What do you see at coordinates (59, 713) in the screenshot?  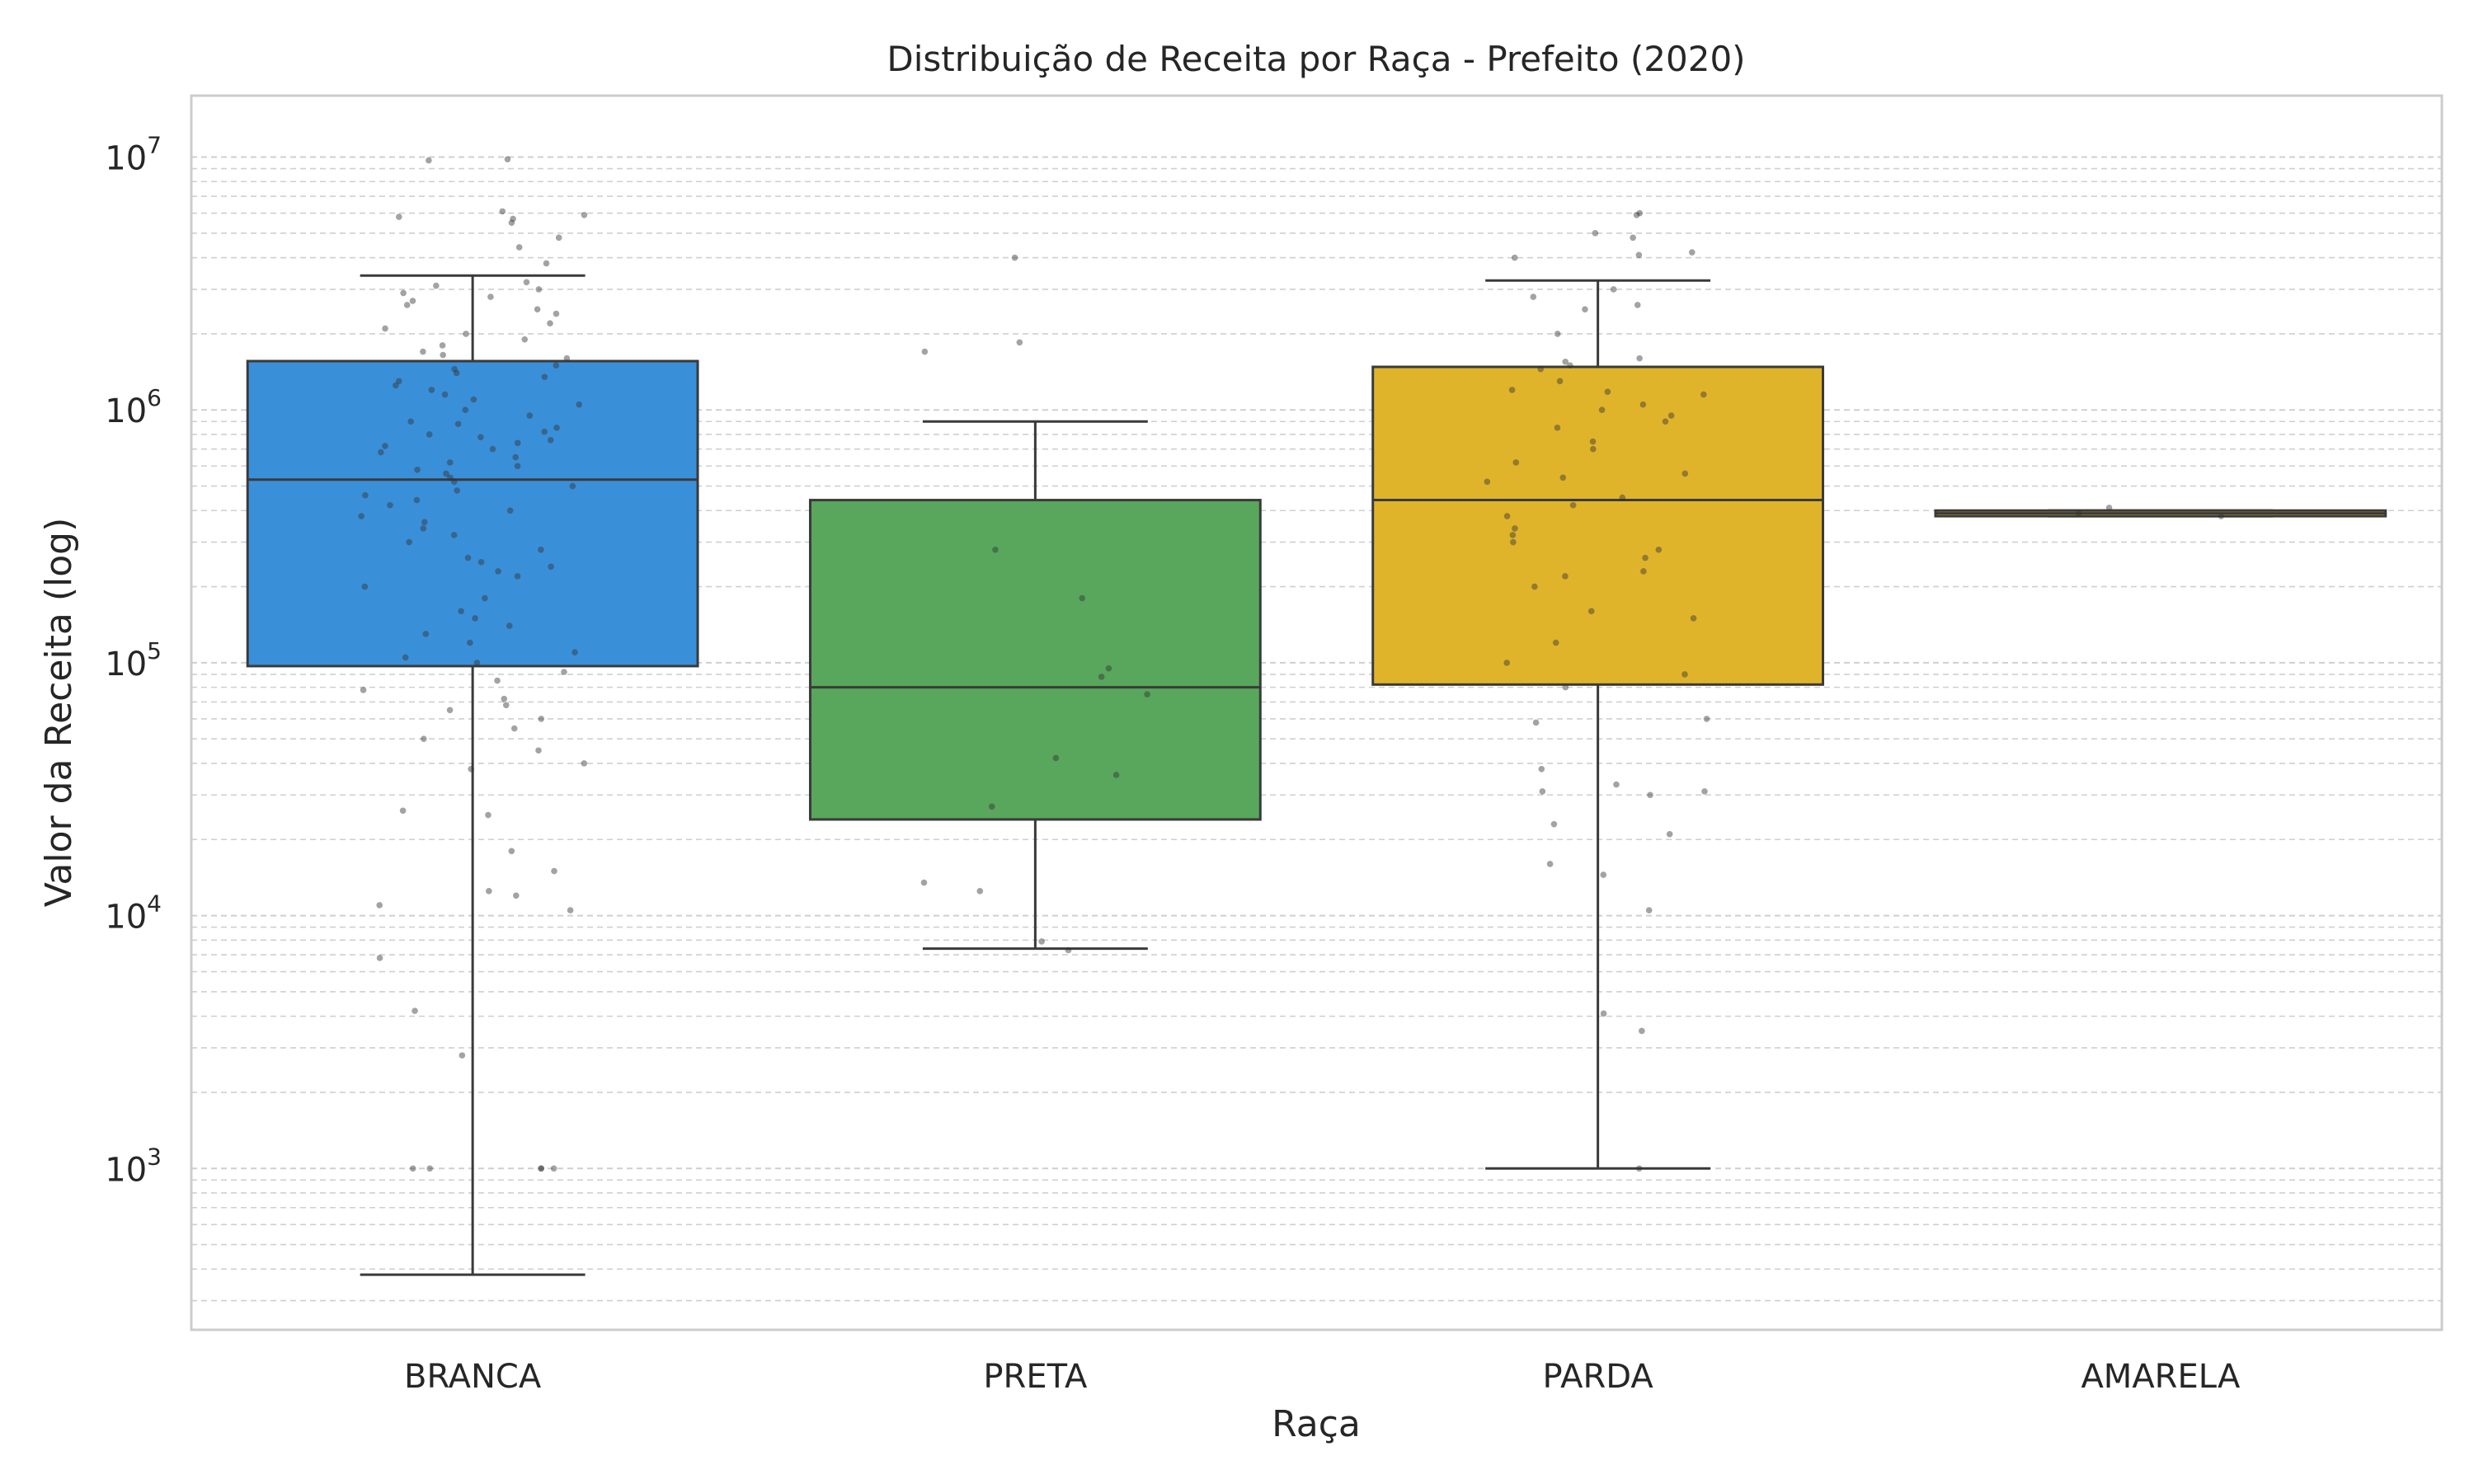 I see `y-axis-label: Valor da Receita (log)` at bounding box center [59, 713].